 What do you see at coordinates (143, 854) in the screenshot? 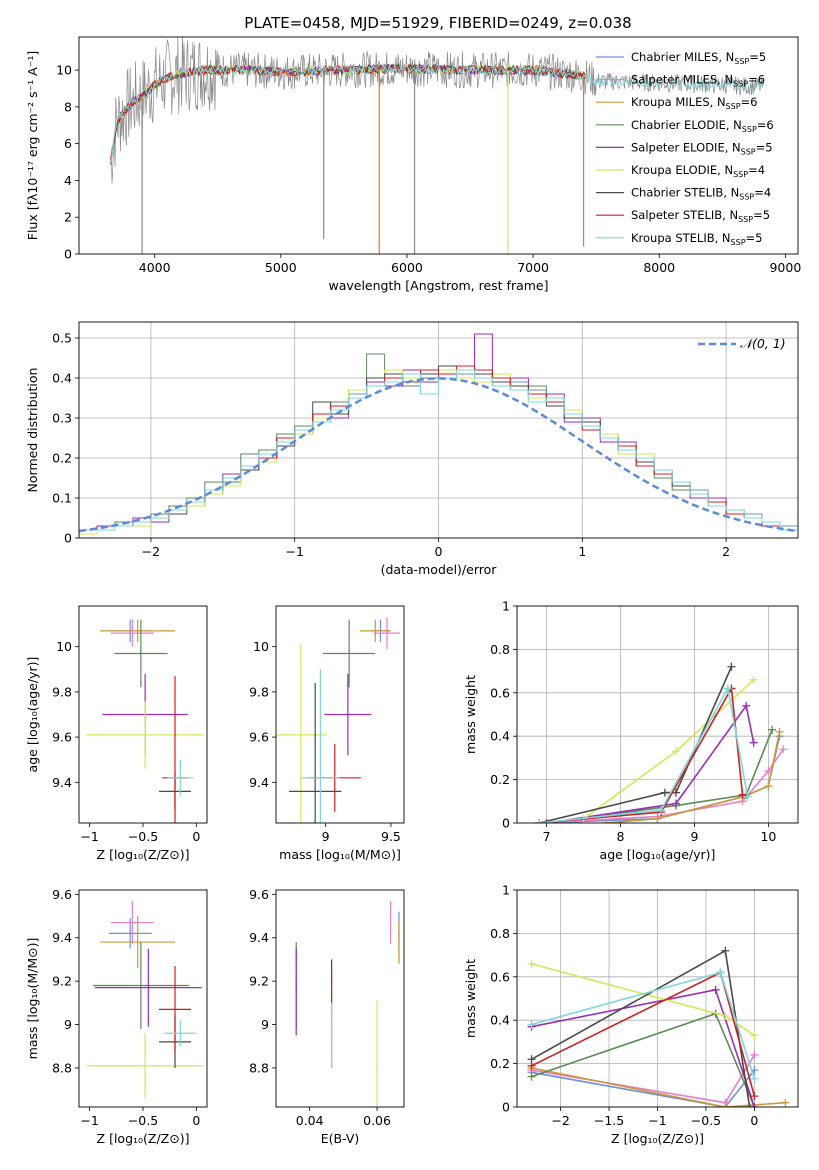
I see `age-vs-z-xlabel: Z [log₁₀(Z/Z⊙)]` at bounding box center [143, 854].